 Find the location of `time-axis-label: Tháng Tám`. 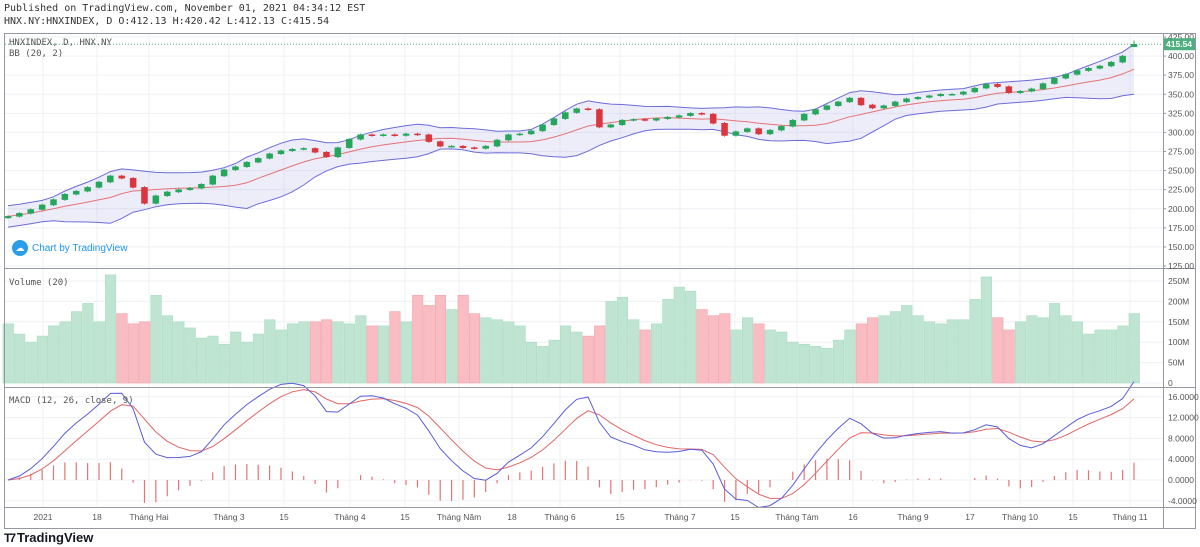

time-axis-label: Tháng Tám is located at coordinates (796, 517).